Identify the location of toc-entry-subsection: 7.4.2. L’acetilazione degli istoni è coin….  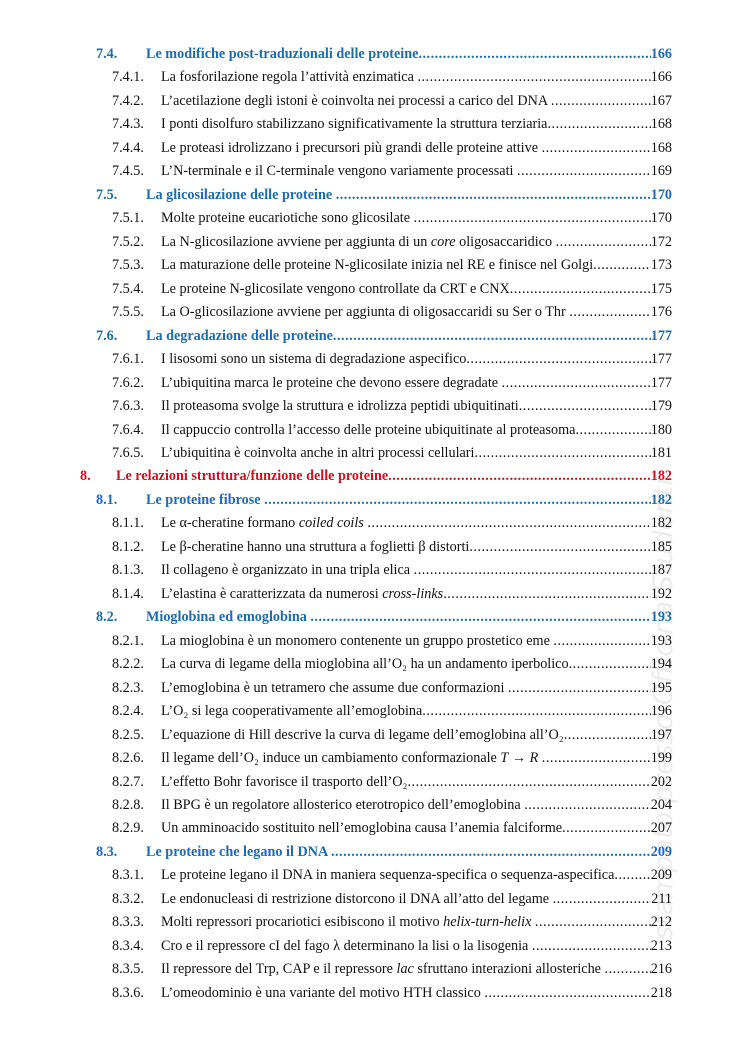
(372, 101).